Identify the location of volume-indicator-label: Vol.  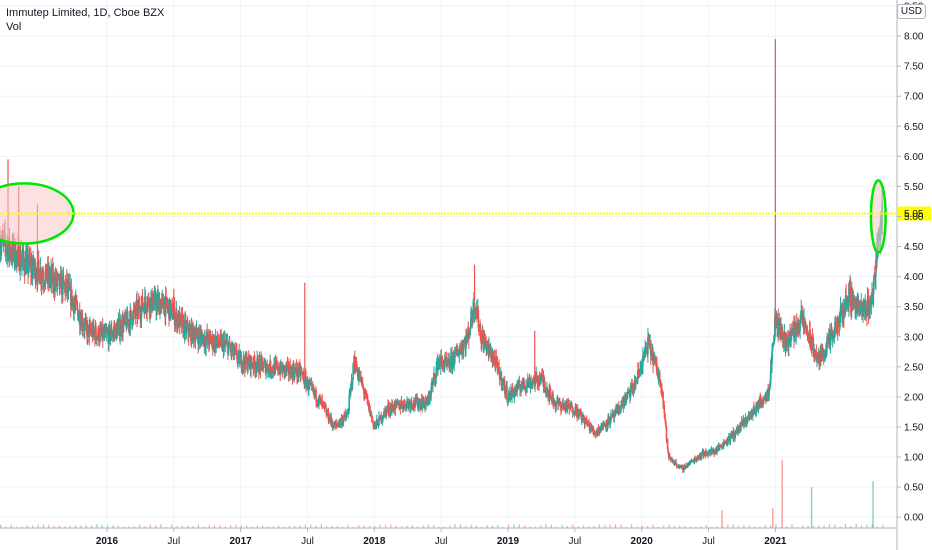
(14, 27).